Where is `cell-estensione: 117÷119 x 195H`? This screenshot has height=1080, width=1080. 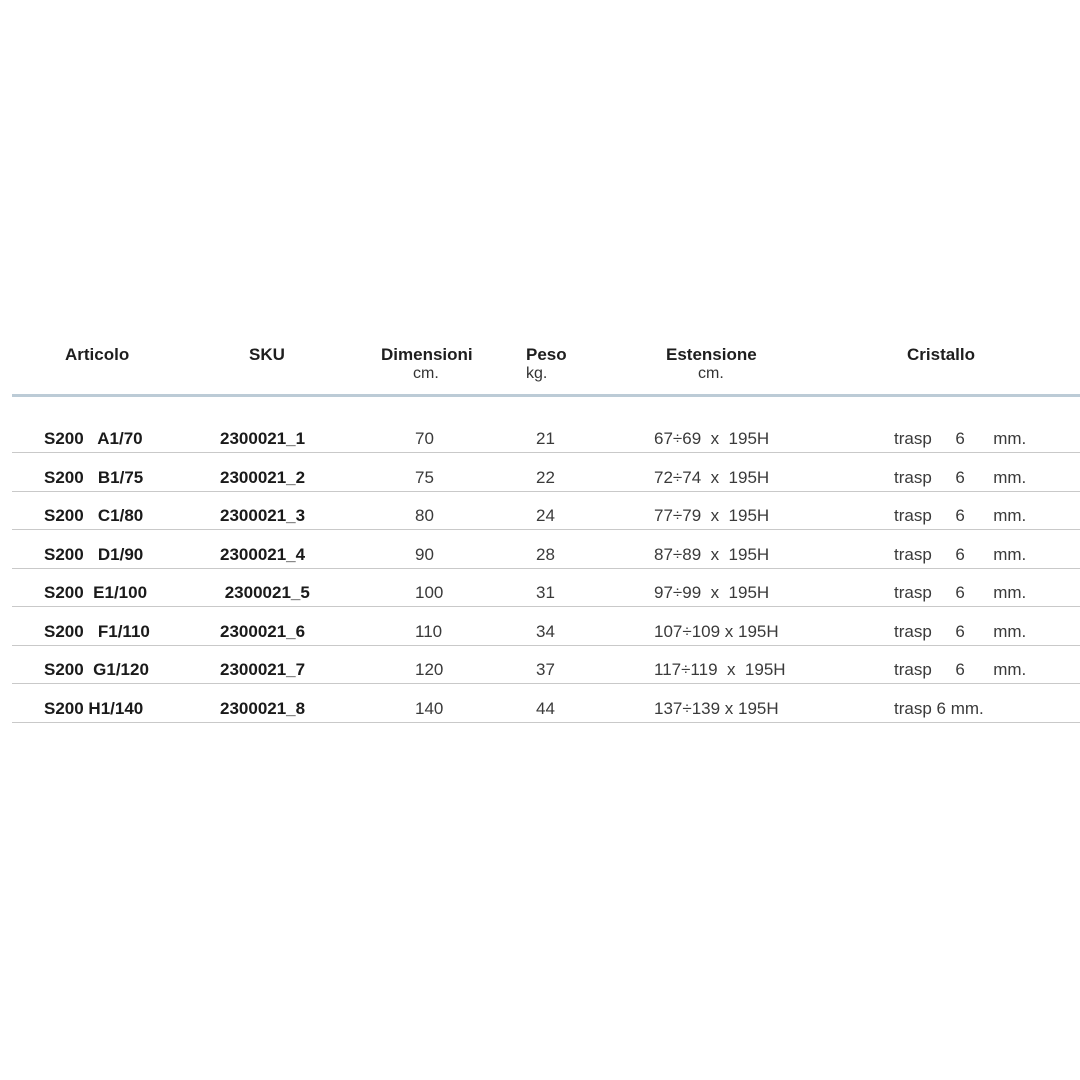 cell-estensione: 117÷119 x 195H is located at coordinates (720, 669).